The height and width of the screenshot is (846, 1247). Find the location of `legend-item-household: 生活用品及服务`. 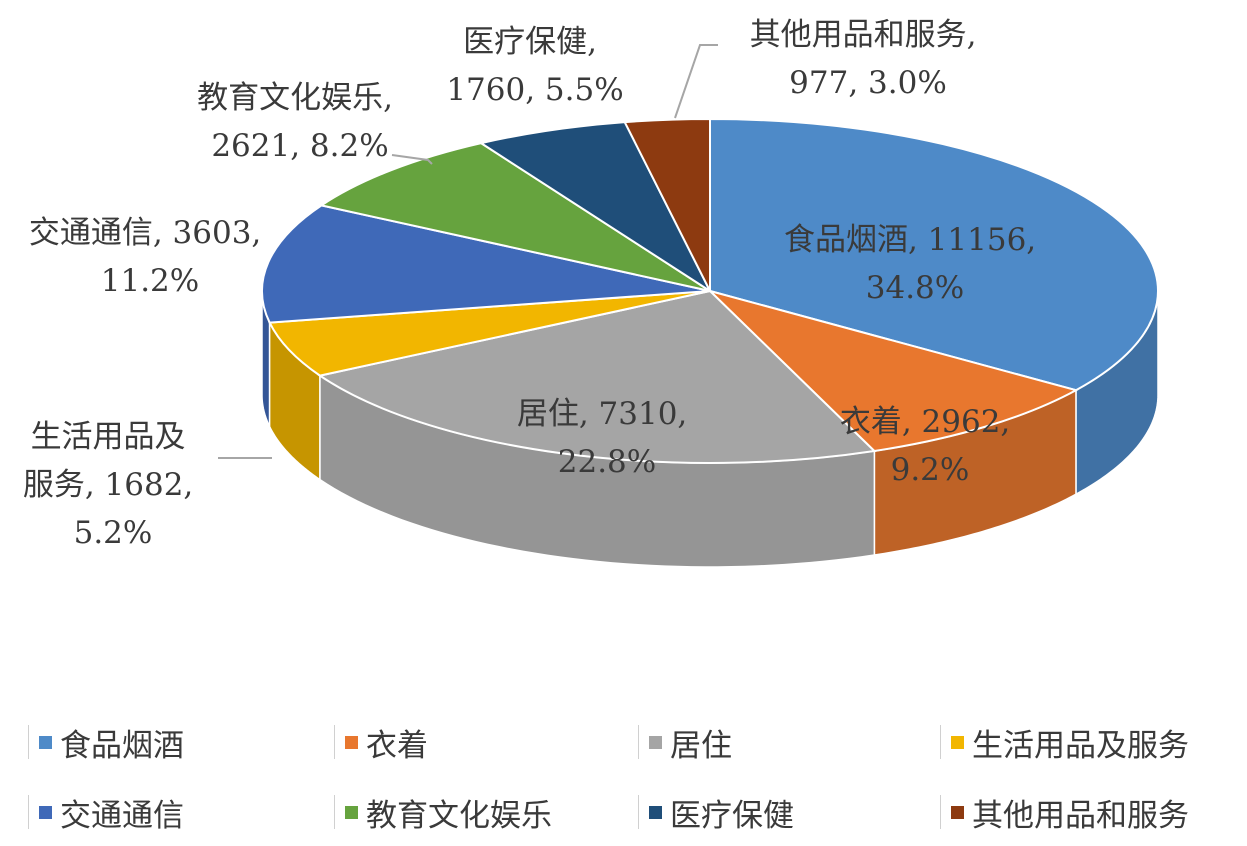

legend-item-household: 生活用品及服务 is located at coordinates (1064, 743).